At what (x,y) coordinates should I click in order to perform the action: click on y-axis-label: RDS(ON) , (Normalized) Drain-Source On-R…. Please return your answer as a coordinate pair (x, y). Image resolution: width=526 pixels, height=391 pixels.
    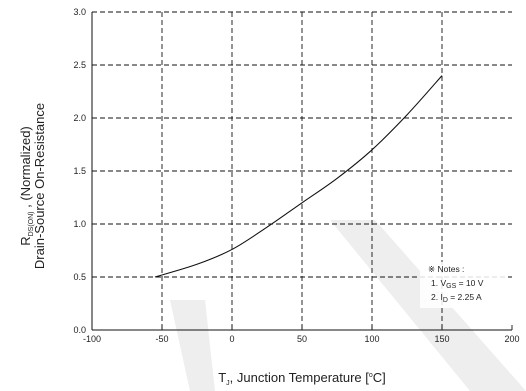
    Looking at the image, I should click on (32, 186).